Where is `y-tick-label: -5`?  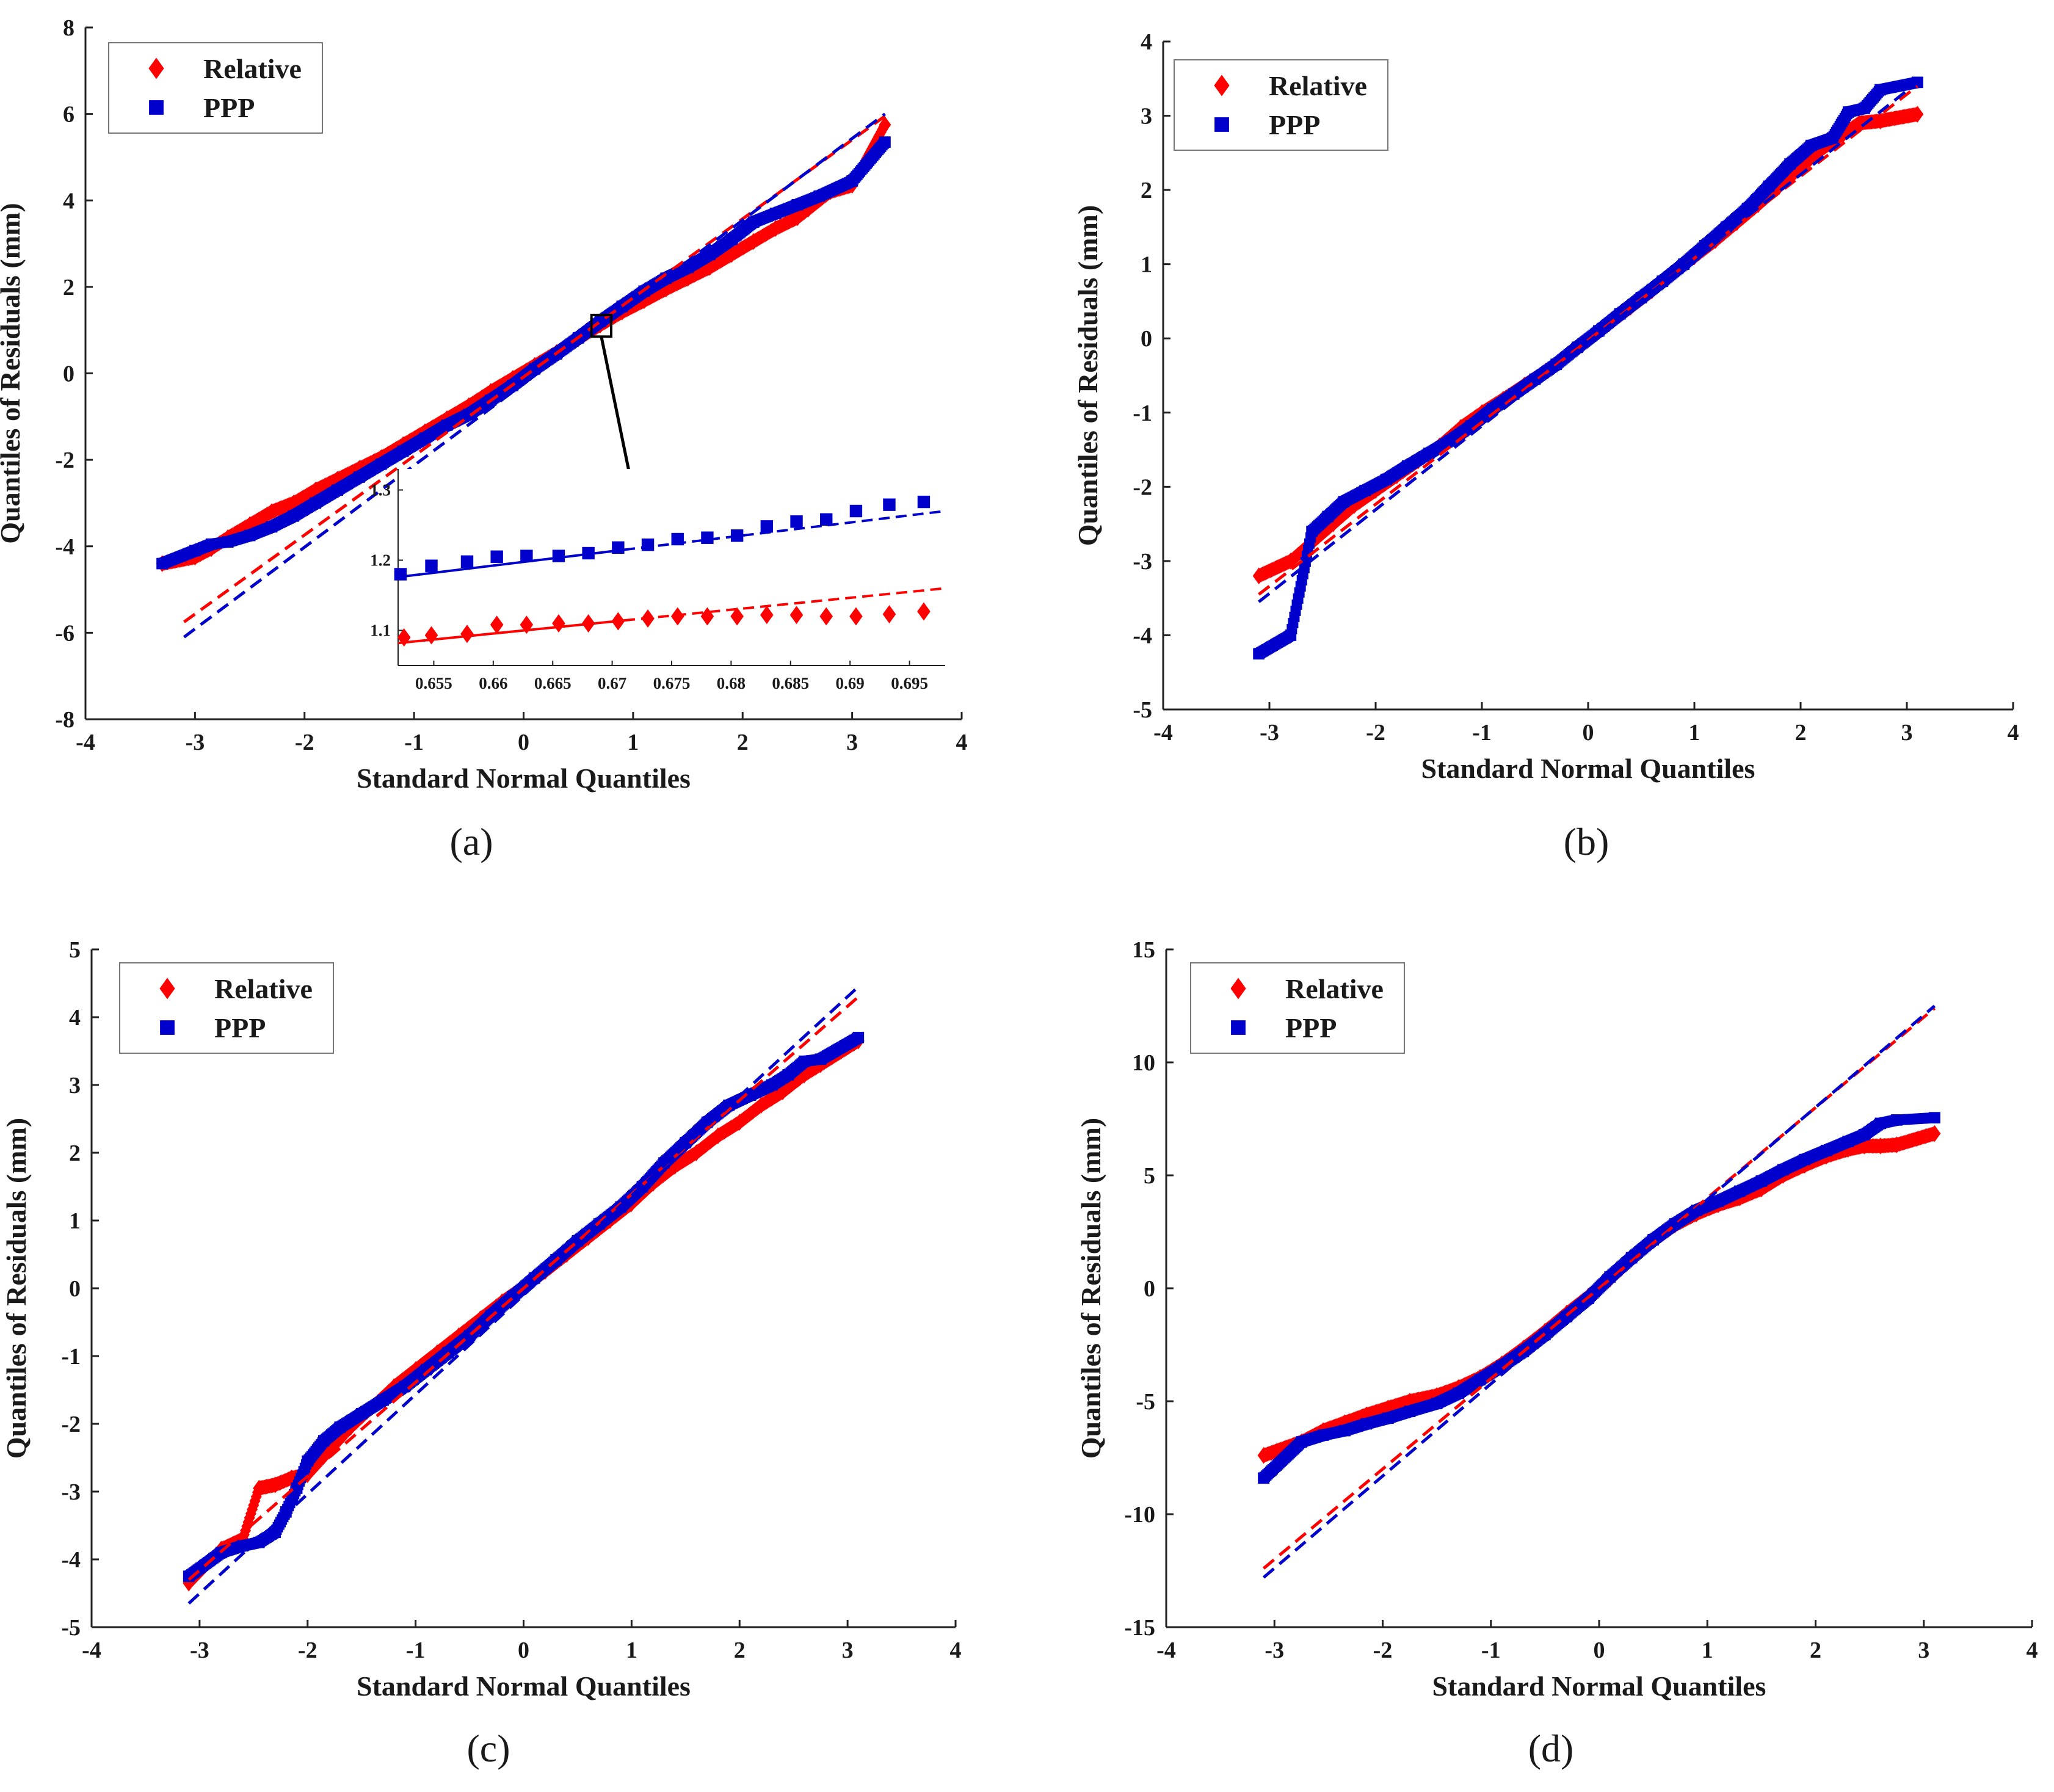
y-tick-label: -5 is located at coordinates (1145, 1402).